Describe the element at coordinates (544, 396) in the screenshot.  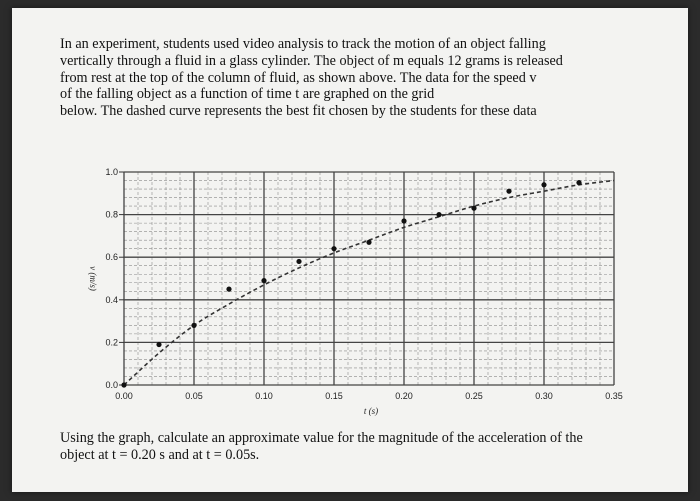
I see `x-tick-label: 0.30` at that location.